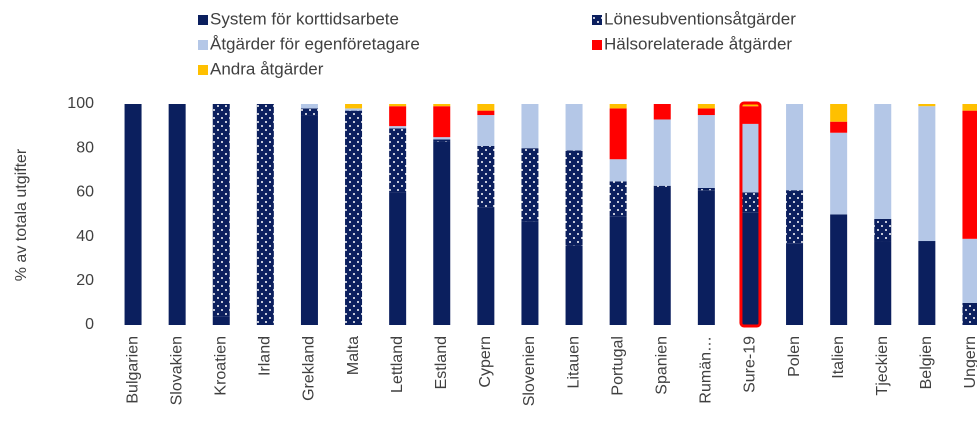 The image size is (977, 428). Describe the element at coordinates (220, 366) in the screenshot. I see `x-tick-label: Kroatien` at that location.